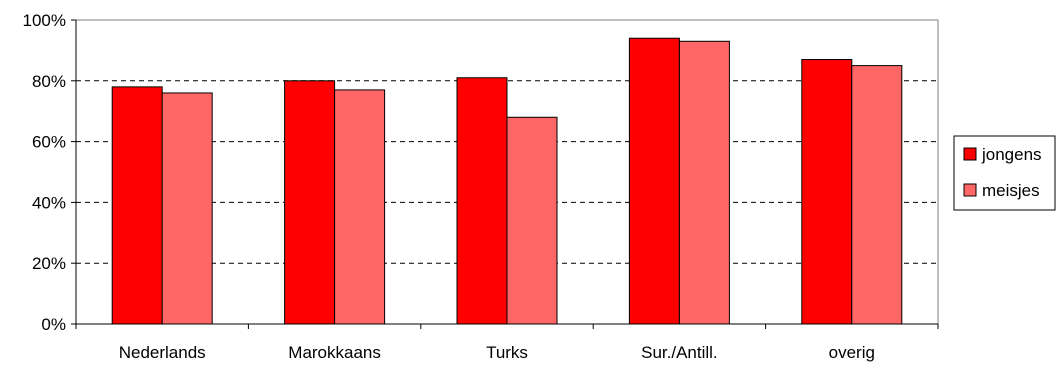 The width and height of the screenshot is (1056, 370). I want to click on legend-label-jongens: jongens, so click(1011, 154).